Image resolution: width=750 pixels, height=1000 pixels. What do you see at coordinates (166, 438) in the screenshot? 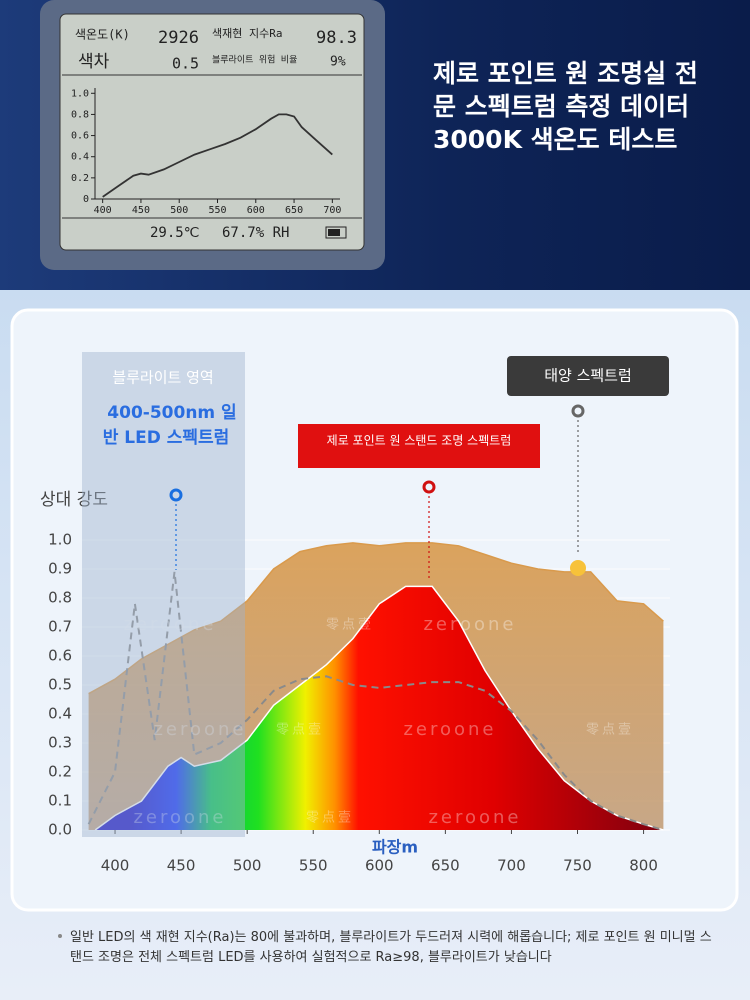
I see `region-note: 반 LED 스펙트럼` at bounding box center [166, 438].